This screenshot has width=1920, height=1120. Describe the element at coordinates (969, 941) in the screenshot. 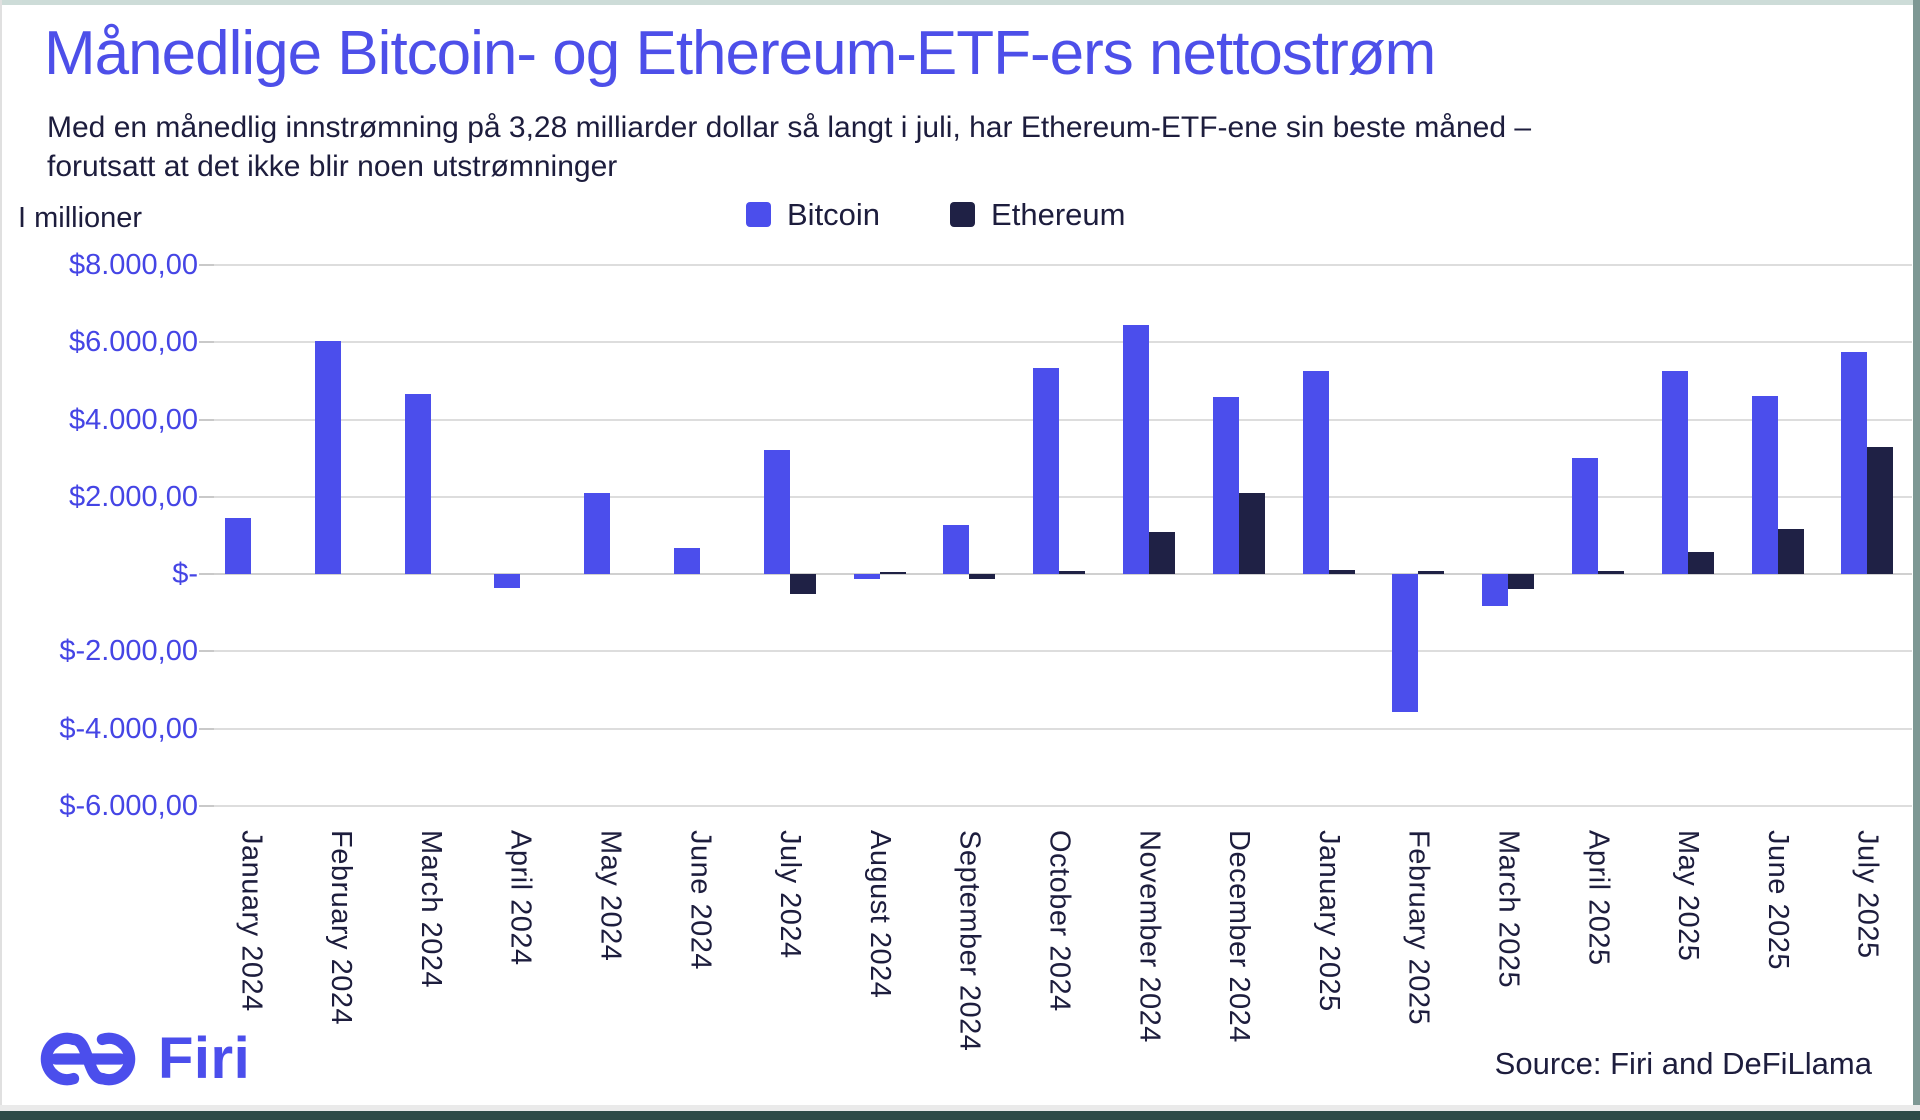

I see `x-axis-label: September 2024` at that location.